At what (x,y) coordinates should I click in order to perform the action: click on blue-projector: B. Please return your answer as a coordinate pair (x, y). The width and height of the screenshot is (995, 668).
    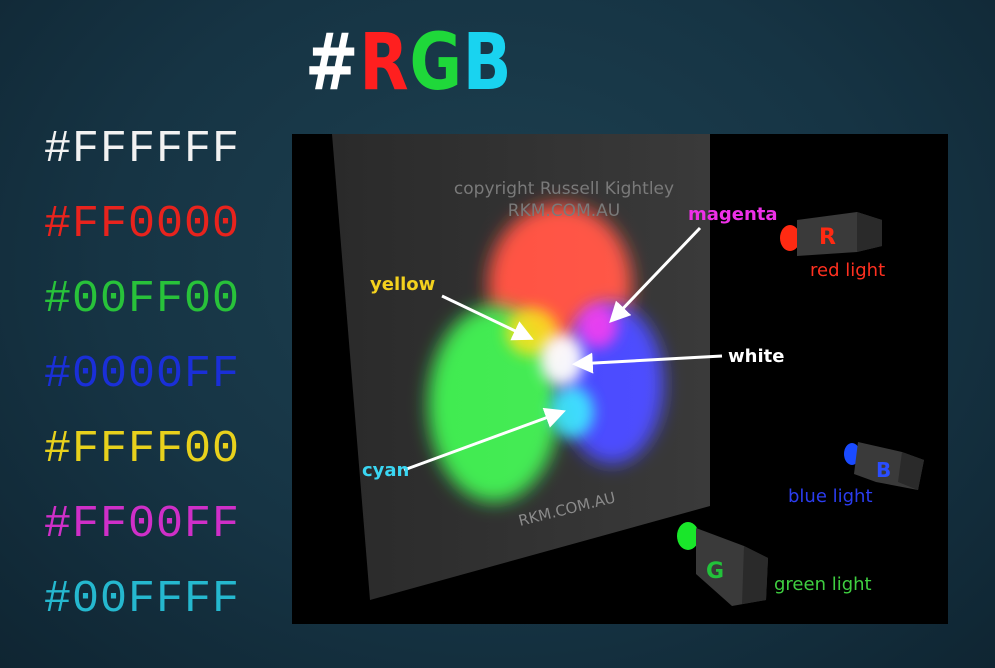
    Looking at the image, I should click on (884, 466).